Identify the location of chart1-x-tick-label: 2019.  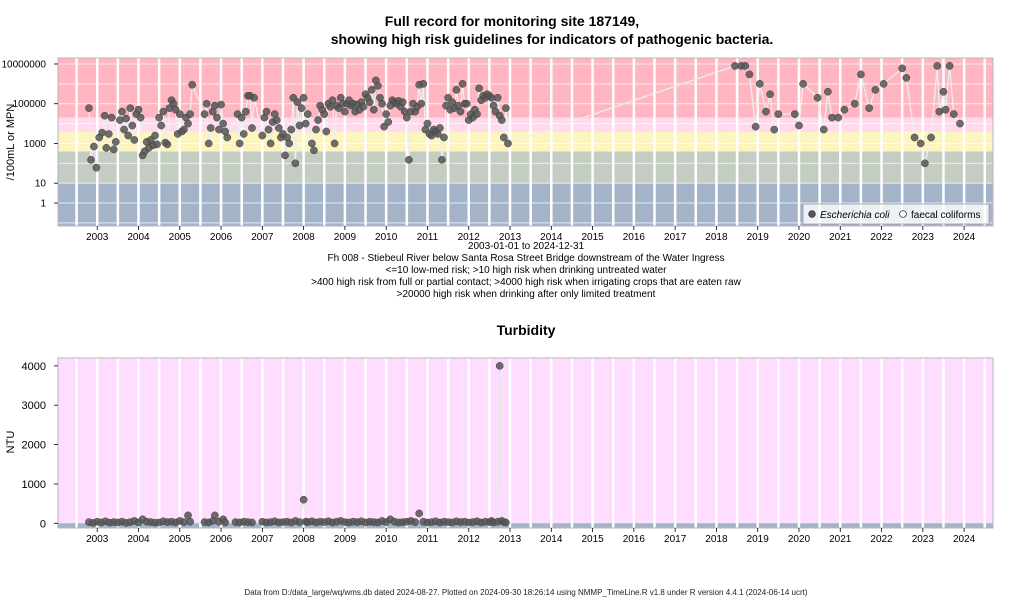
(758, 237).